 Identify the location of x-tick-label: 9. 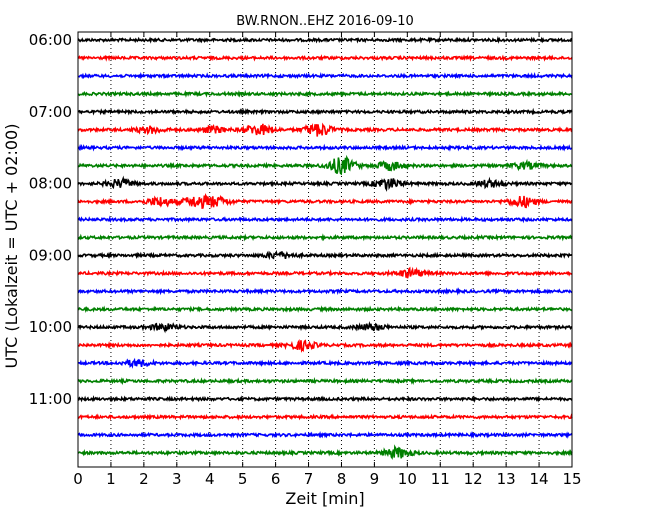
(375, 479).